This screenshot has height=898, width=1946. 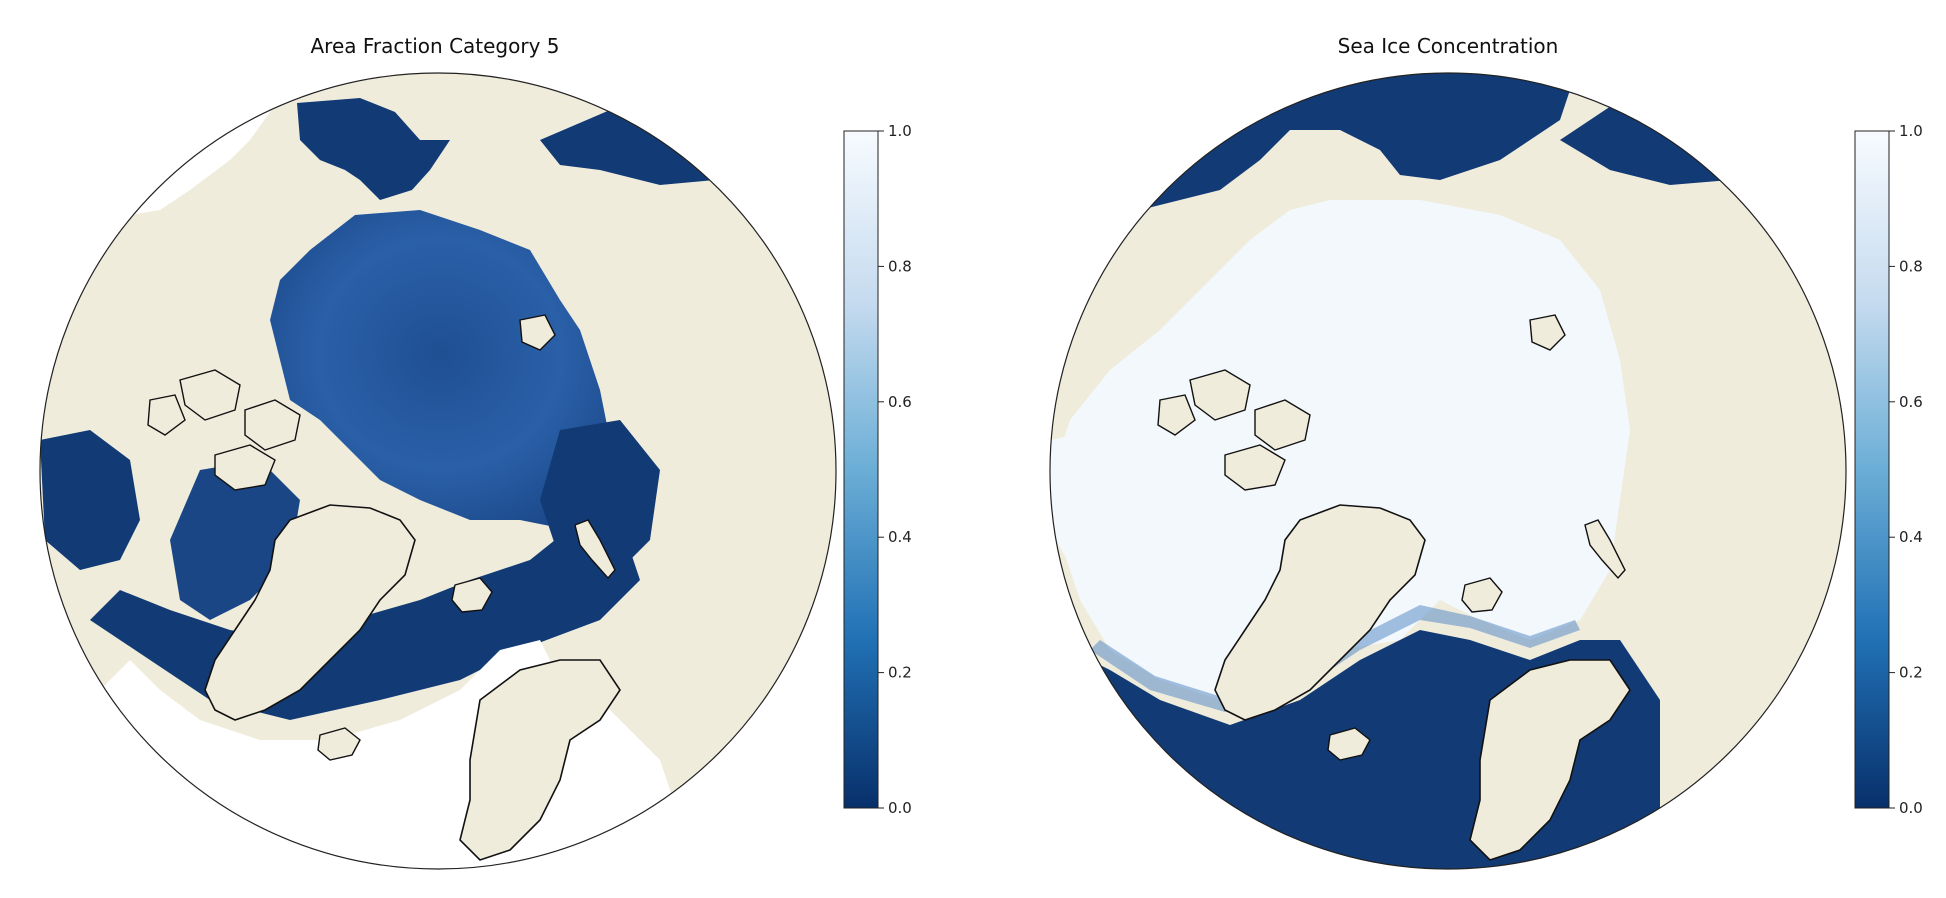 What do you see at coordinates (1911, 402) in the screenshot?
I see `colorbar-2-tick-label: 0.6` at bounding box center [1911, 402].